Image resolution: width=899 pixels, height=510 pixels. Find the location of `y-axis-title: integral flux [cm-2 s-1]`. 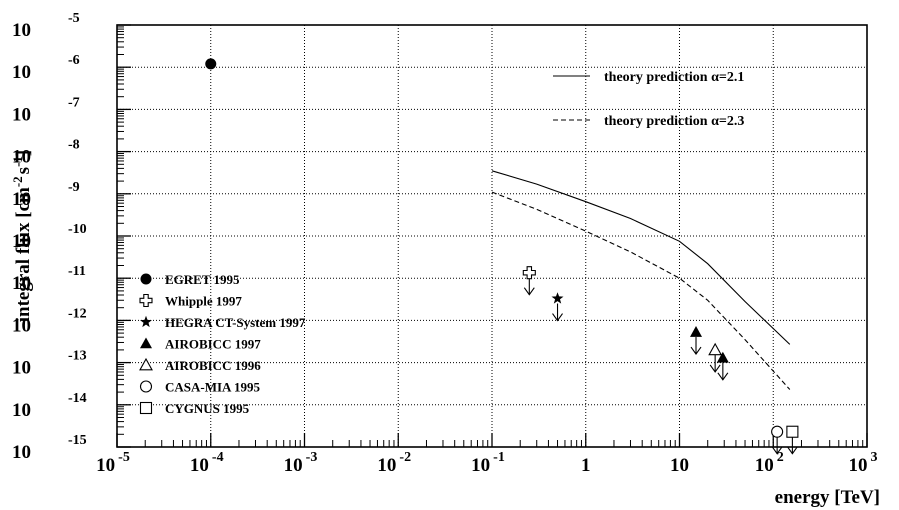

y-axis-title: integral flux [cm-2 s-1] is located at coordinates (22, 236).